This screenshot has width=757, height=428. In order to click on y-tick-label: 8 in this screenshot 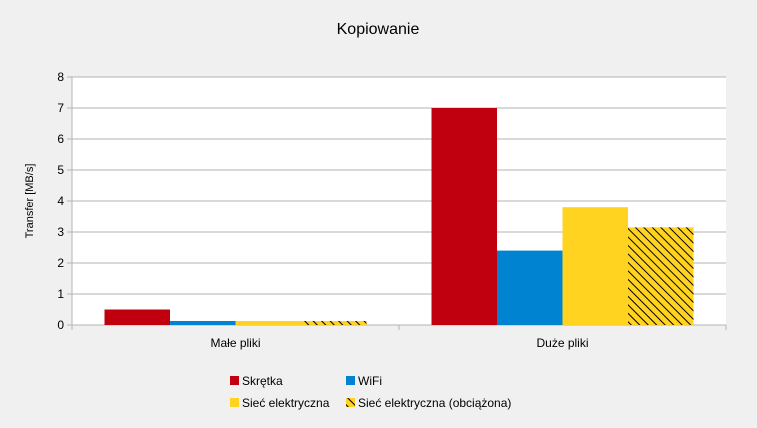, I will do `click(60, 77)`.